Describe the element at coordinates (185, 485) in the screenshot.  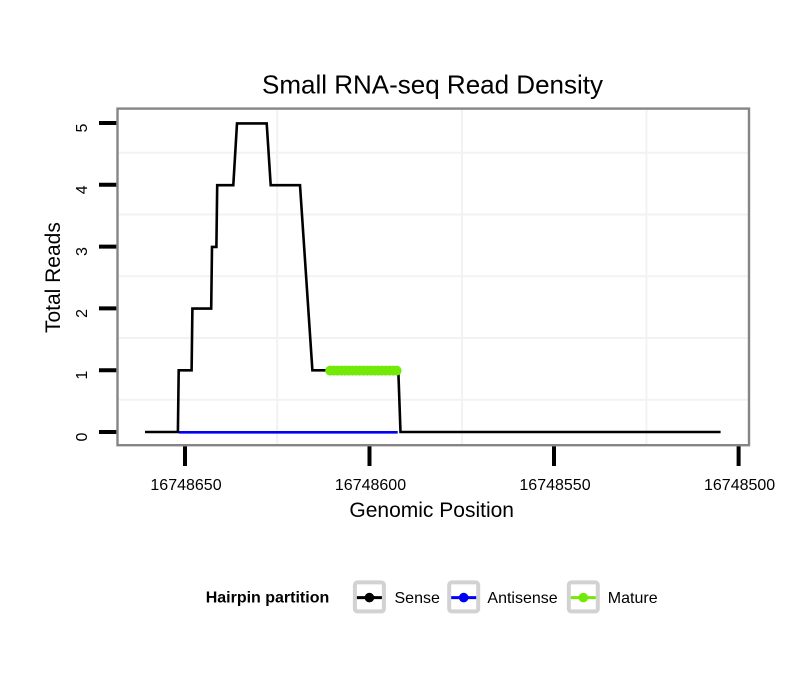
I see `svg-text: 16748650` at that location.